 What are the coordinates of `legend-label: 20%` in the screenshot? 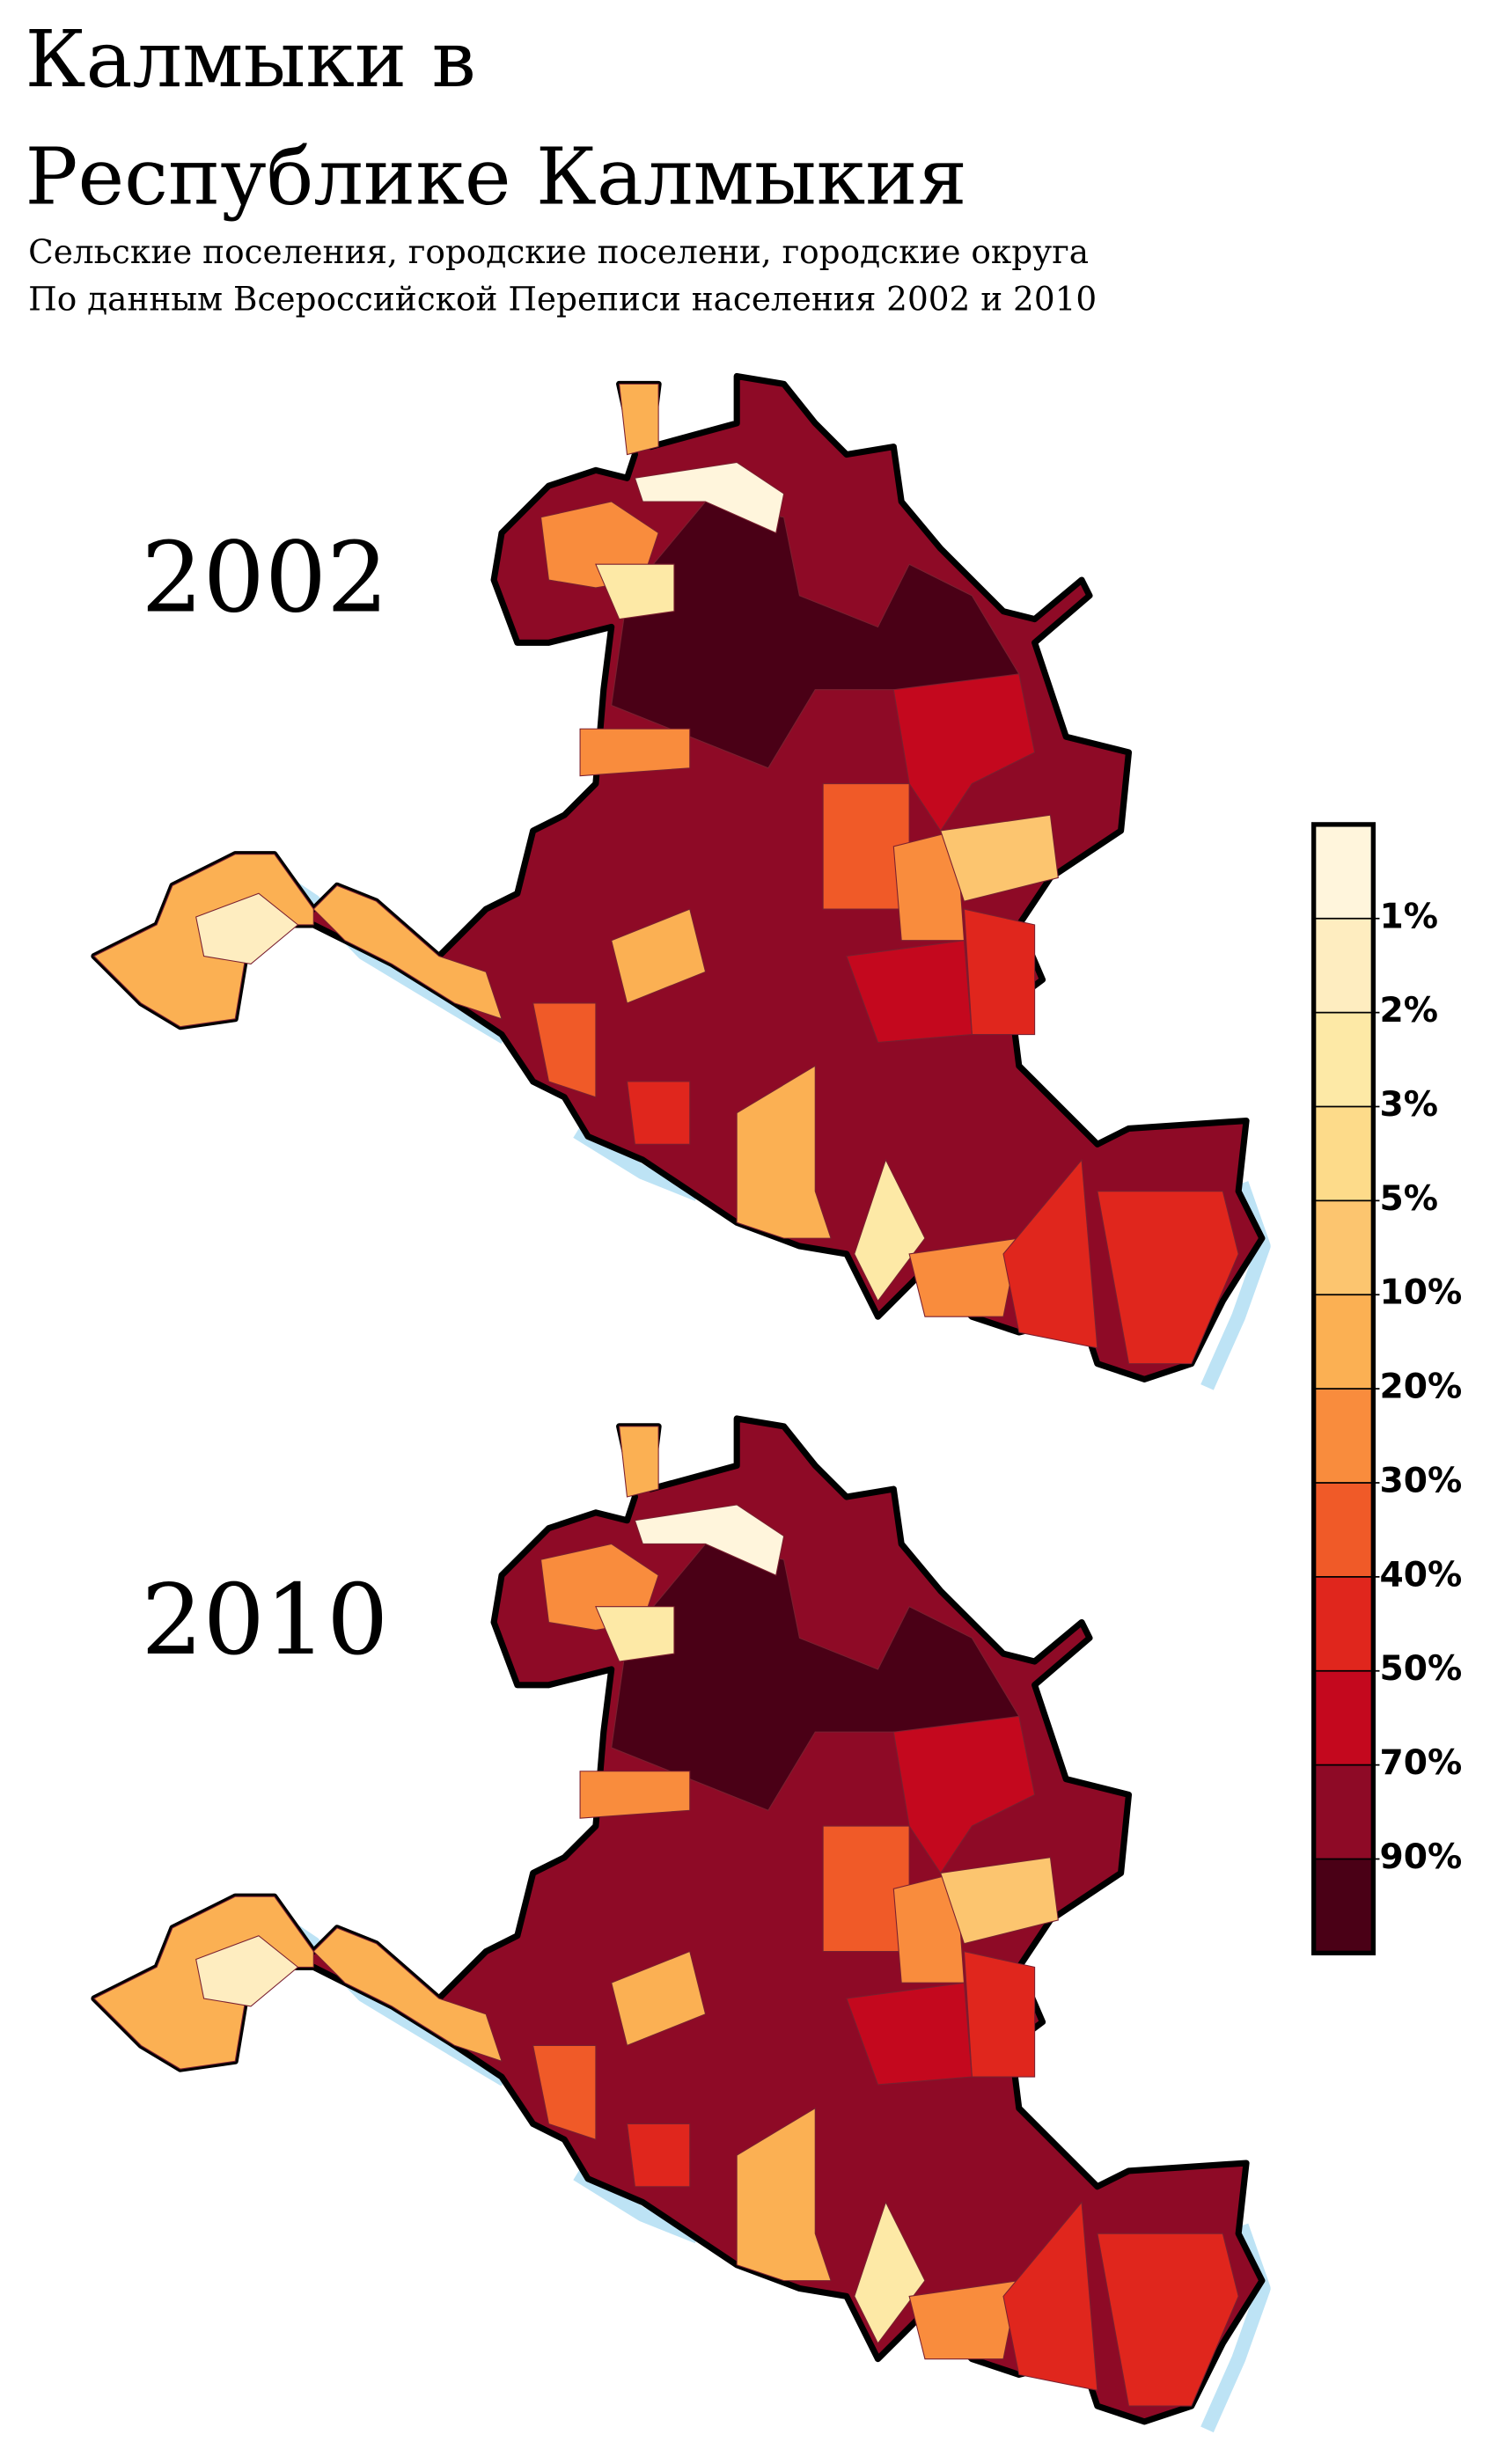 It's located at (1420, 1387).